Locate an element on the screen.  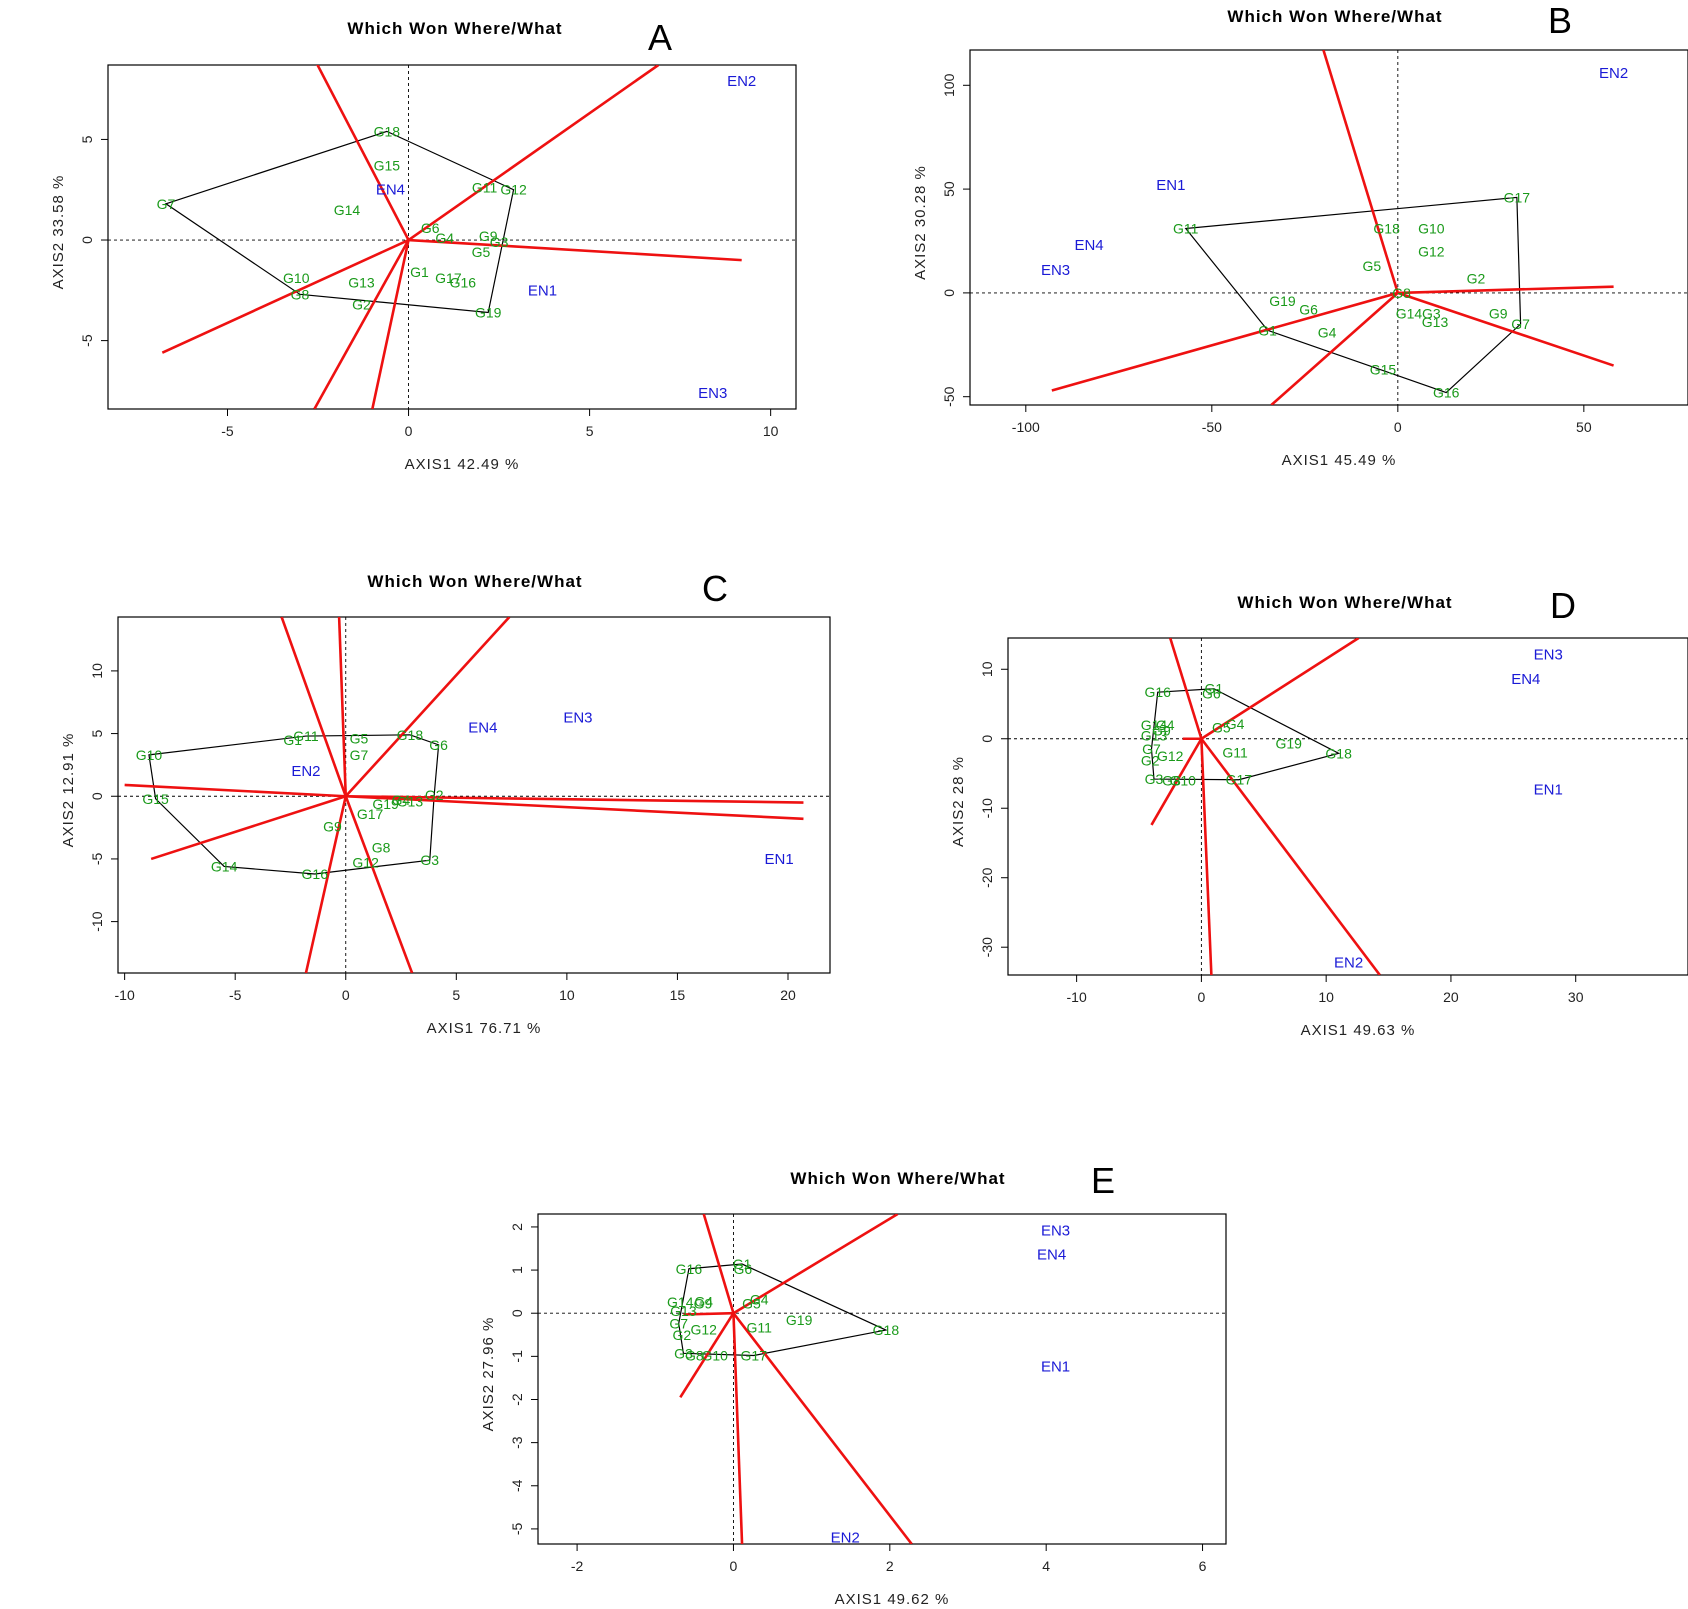
x-tick-label: 10 is located at coordinates (1326, 997).